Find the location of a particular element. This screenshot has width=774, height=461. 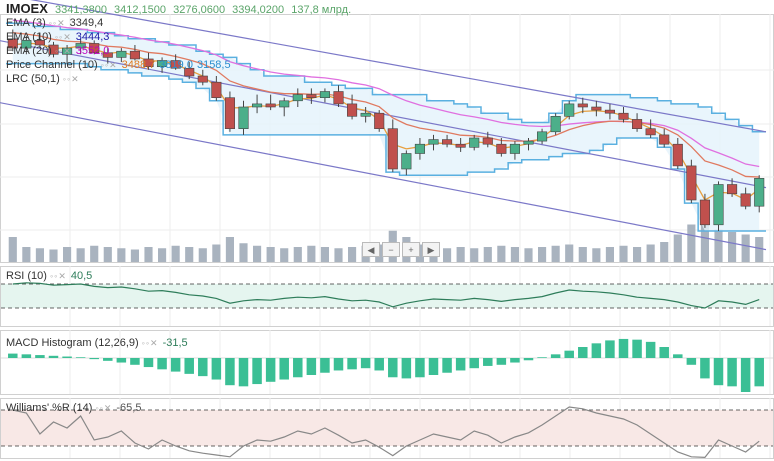

legend-price-channel: Price Channel (10) ◦◦✕ 3488,7 3819,0 3158,5 is located at coordinates (118, 65).